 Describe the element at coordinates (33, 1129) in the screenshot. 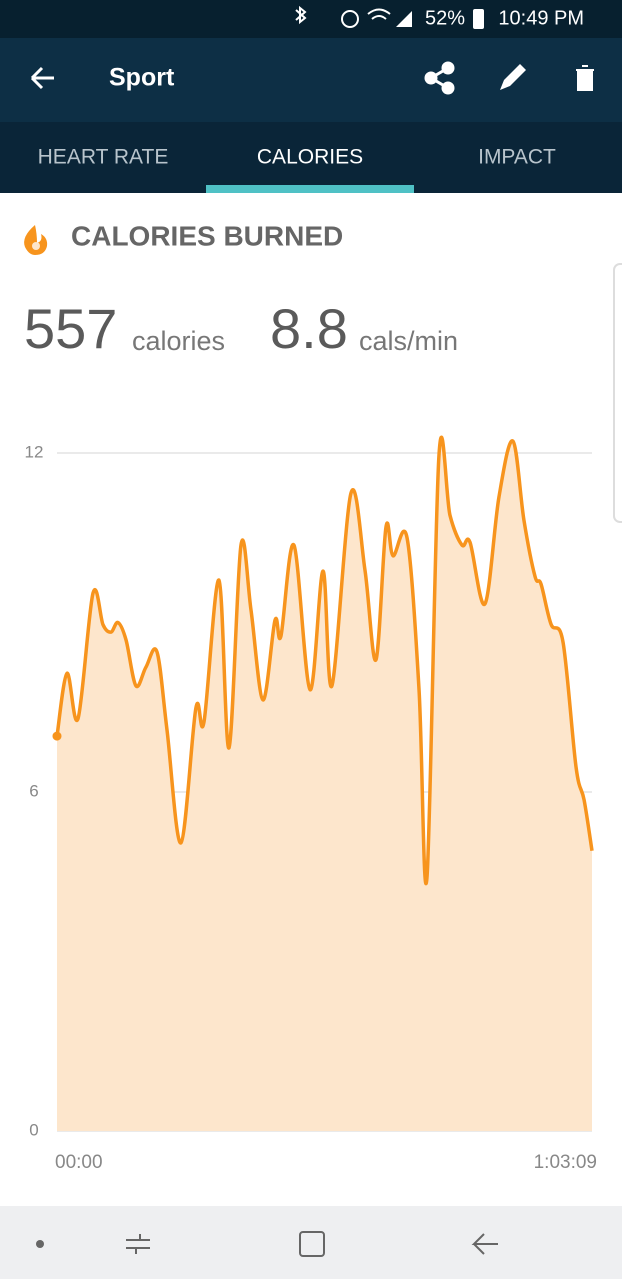

I see `y-tick-label: 0` at that location.